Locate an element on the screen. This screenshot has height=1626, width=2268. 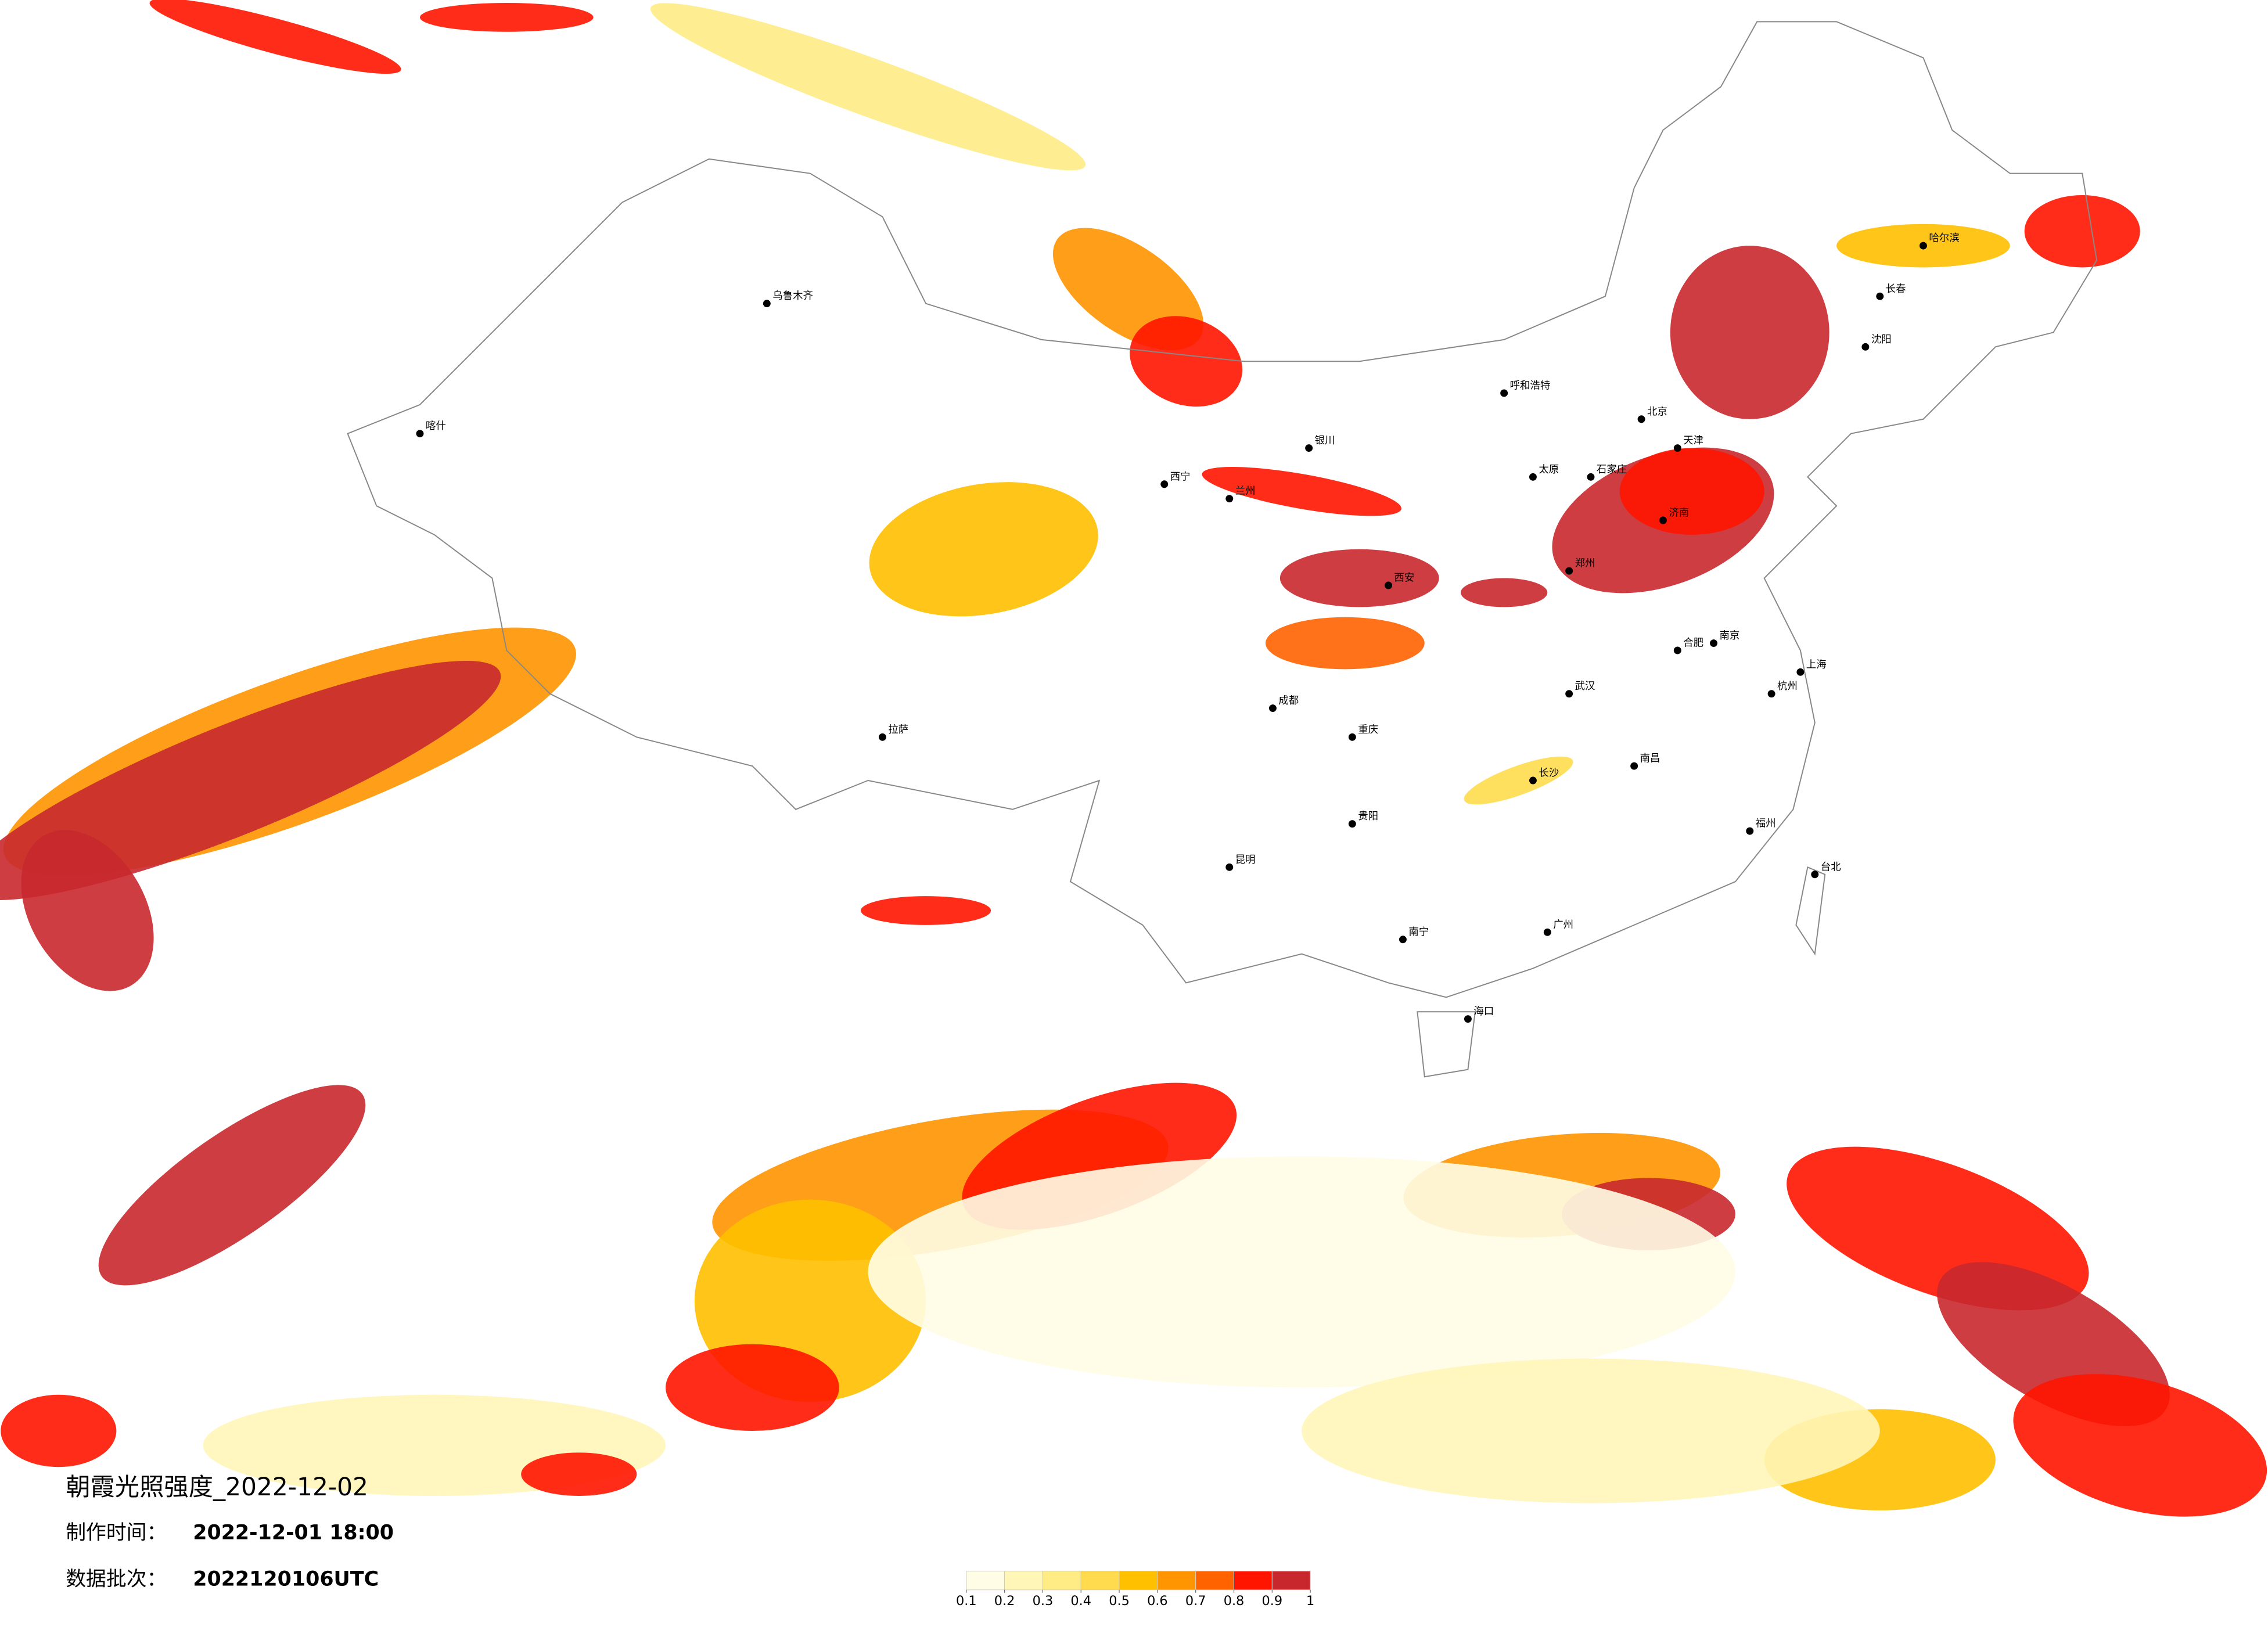
legend-tick-label: 0.2 is located at coordinates (1004, 1601).